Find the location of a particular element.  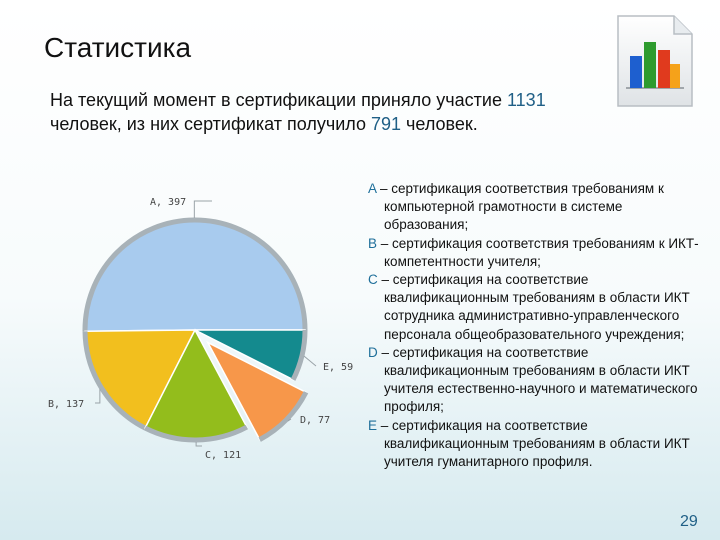

slice-b-leader is located at coordinates (98, 396).